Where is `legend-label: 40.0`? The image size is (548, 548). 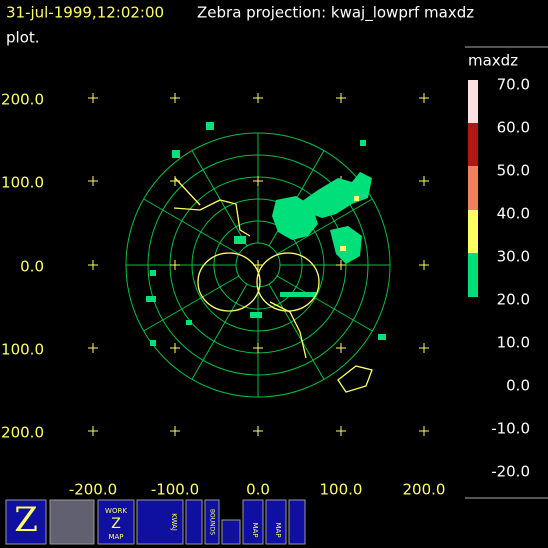 legend-label: 40.0 is located at coordinates (513, 214).